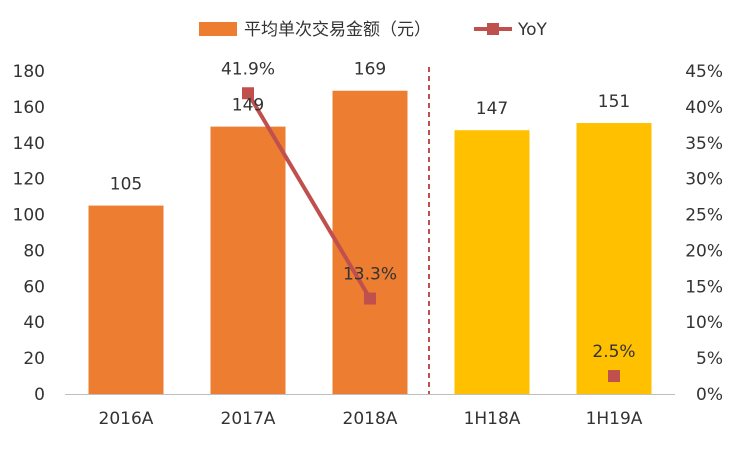  Describe the element at coordinates (29, 108) in the screenshot. I see `left-tick-label: 160` at that location.